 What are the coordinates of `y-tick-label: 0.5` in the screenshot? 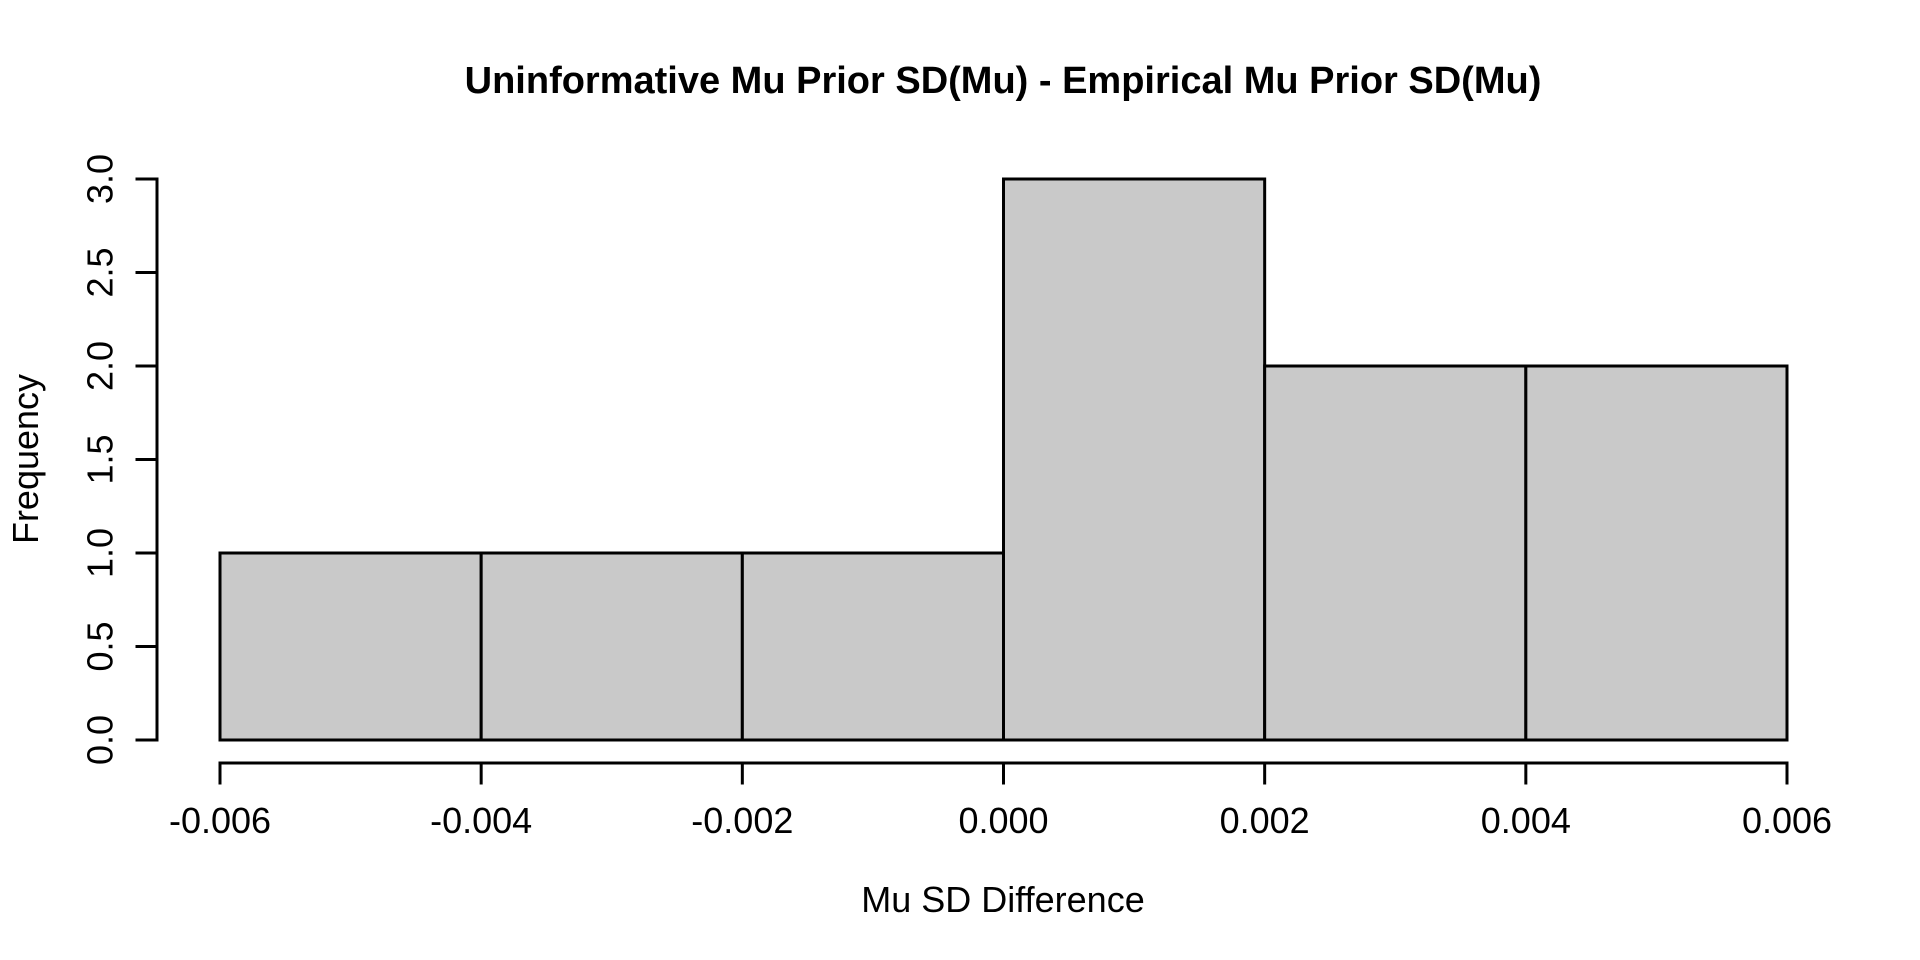 It's located at (100, 646).